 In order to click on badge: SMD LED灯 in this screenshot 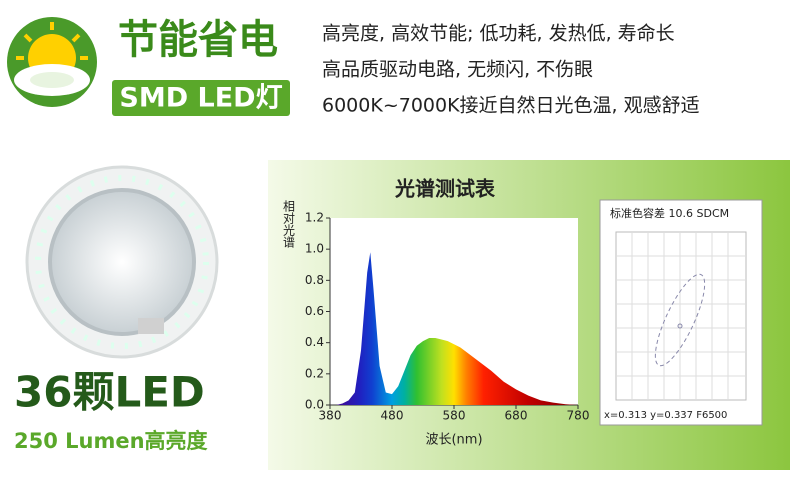, I will do `click(200, 98)`.